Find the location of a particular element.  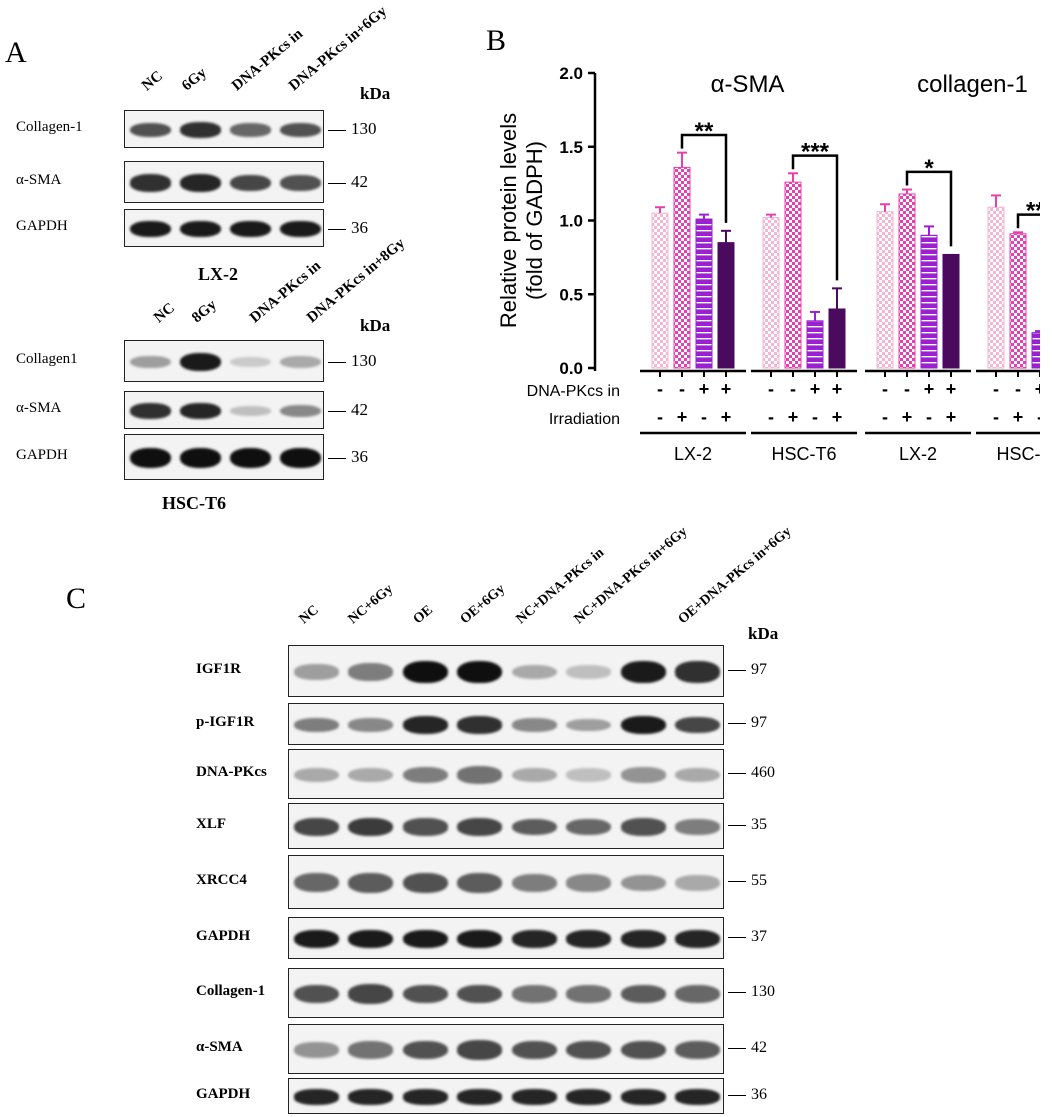

group-name: HSC-T6 is located at coordinates (1018, 454).